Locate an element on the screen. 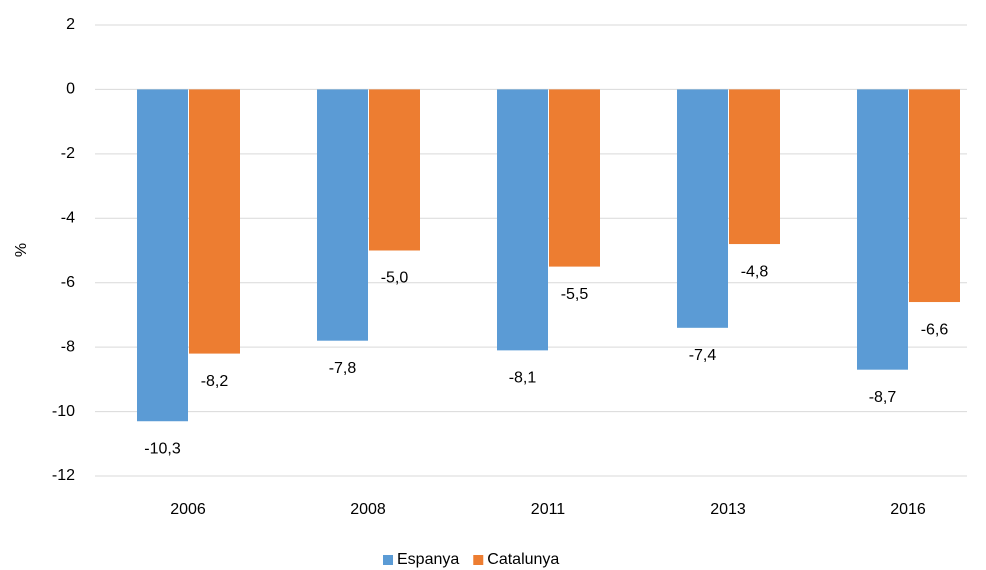  data-label: -5,0 is located at coordinates (395, 278).